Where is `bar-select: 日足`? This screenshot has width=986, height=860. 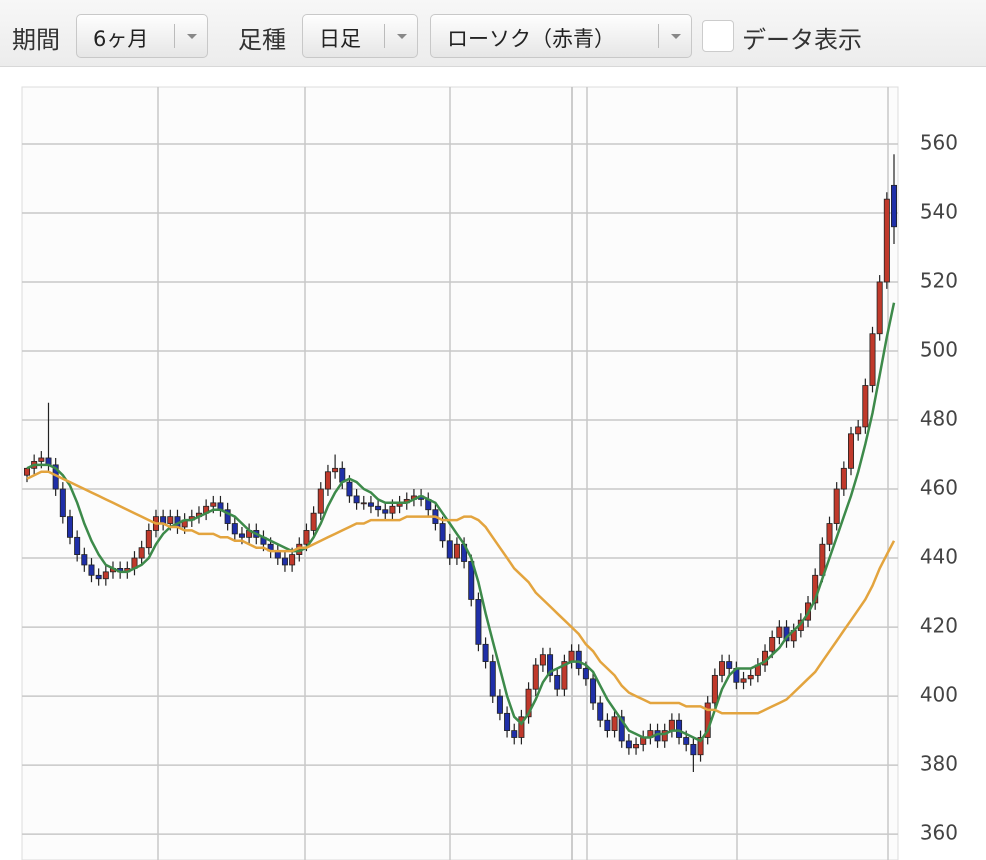
bar-select: 日足 is located at coordinates (360, 36).